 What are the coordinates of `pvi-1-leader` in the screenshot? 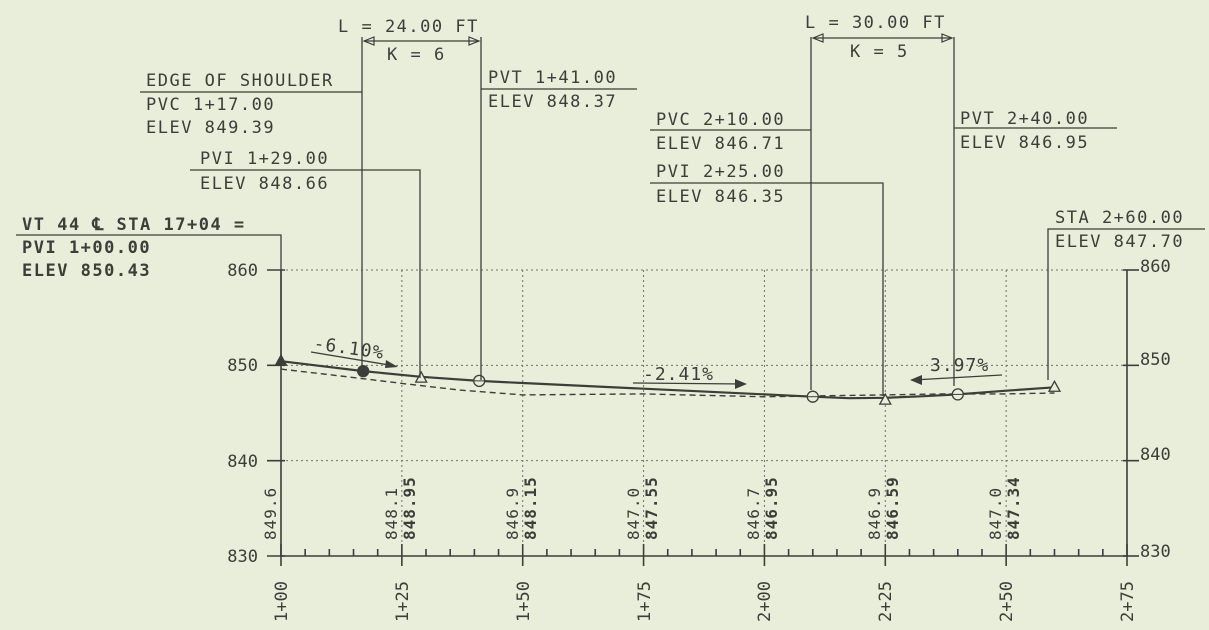 It's located at (305, 273).